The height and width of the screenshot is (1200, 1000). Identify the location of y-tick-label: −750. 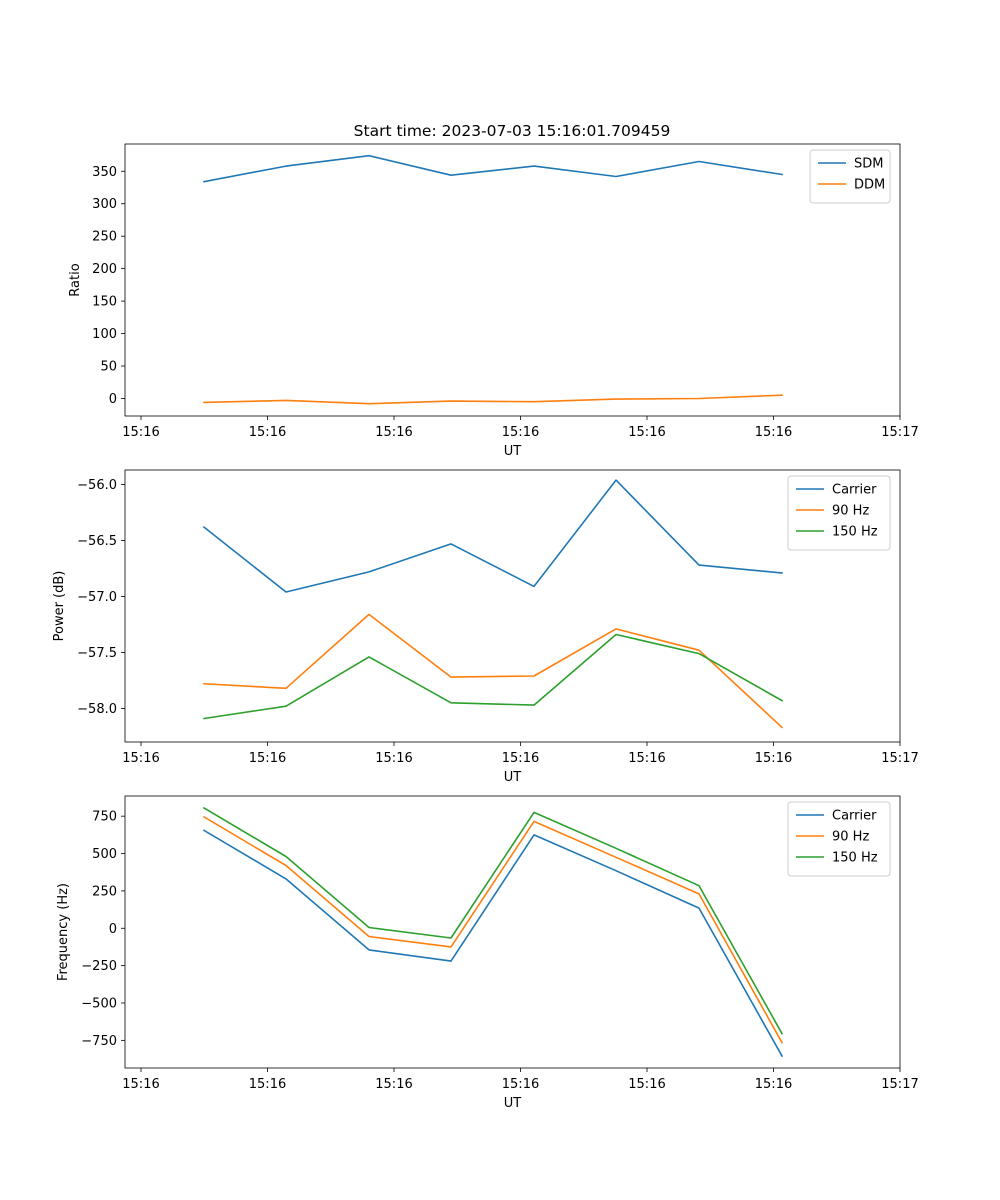
(99, 1041).